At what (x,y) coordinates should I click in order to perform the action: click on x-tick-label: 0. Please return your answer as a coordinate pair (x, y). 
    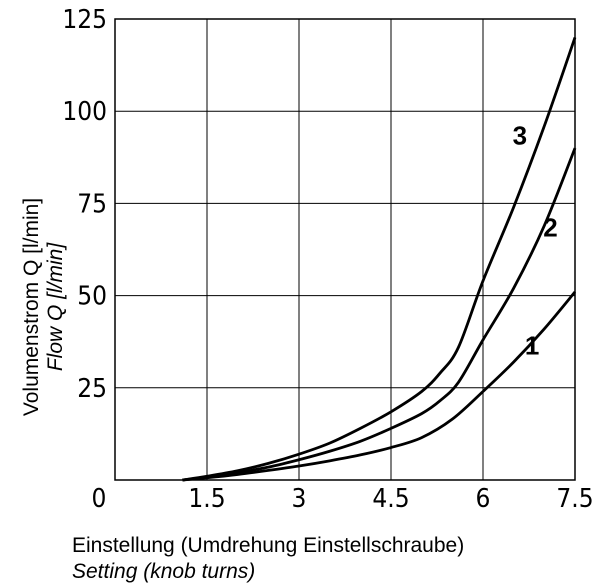
    Looking at the image, I should click on (99, 499).